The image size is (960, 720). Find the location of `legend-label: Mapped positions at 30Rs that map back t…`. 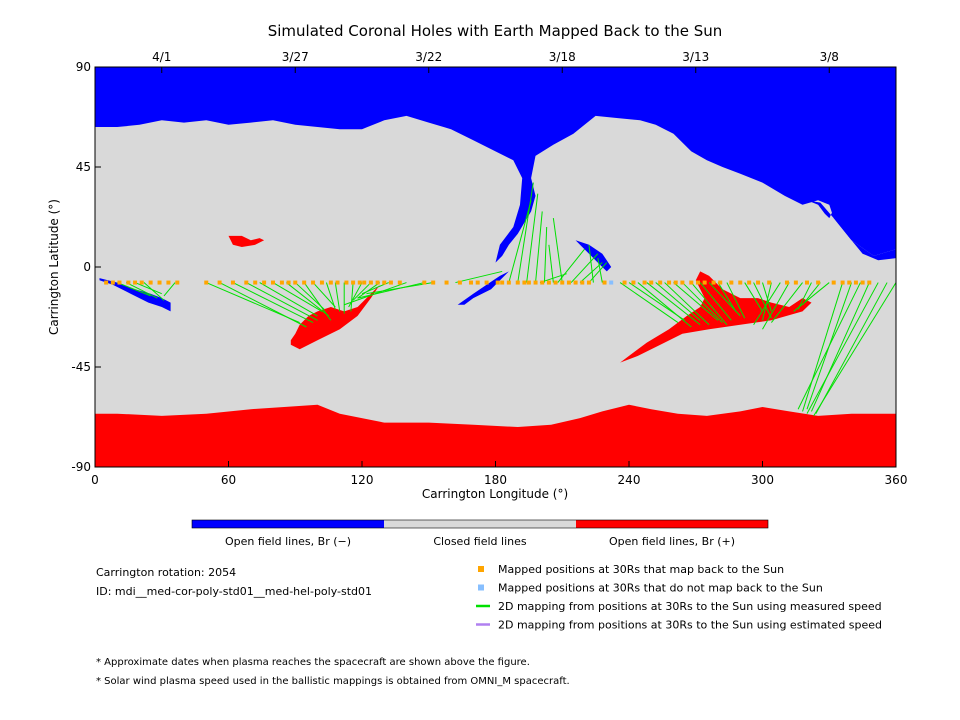

legend-label: Mapped positions at 30Rs that map back t… is located at coordinates (641, 569).